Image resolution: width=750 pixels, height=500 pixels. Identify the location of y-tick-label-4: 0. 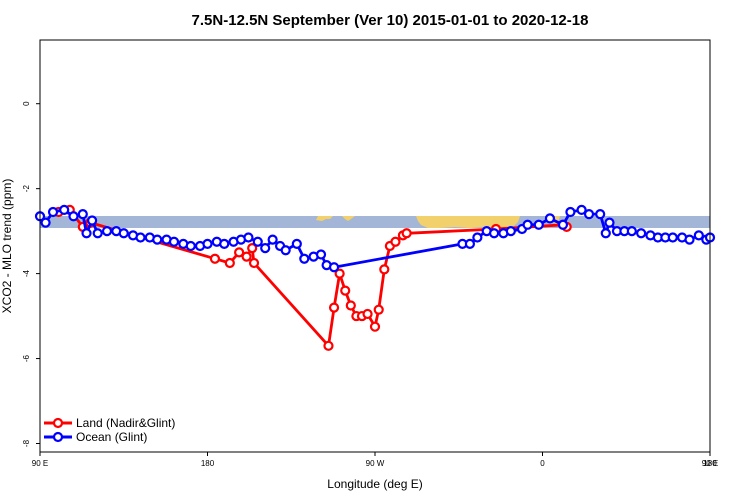
(26, 103).